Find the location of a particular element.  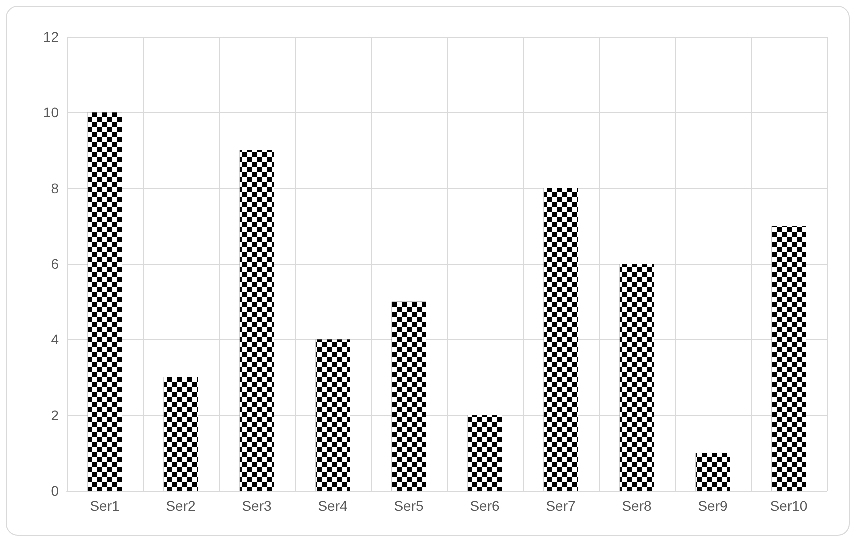

x-tick-label: Ser10 is located at coordinates (789, 506).